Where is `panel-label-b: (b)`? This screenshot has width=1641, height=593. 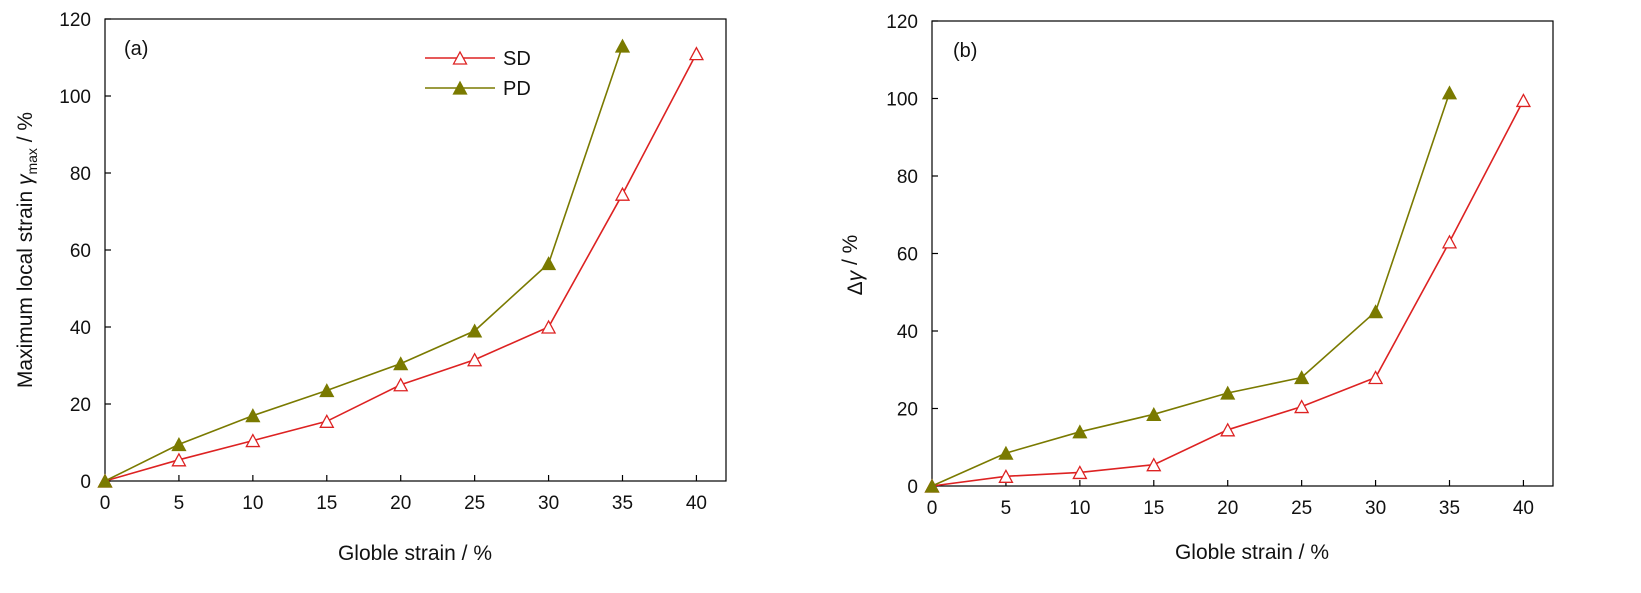 panel-label-b: (b) is located at coordinates (965, 51).